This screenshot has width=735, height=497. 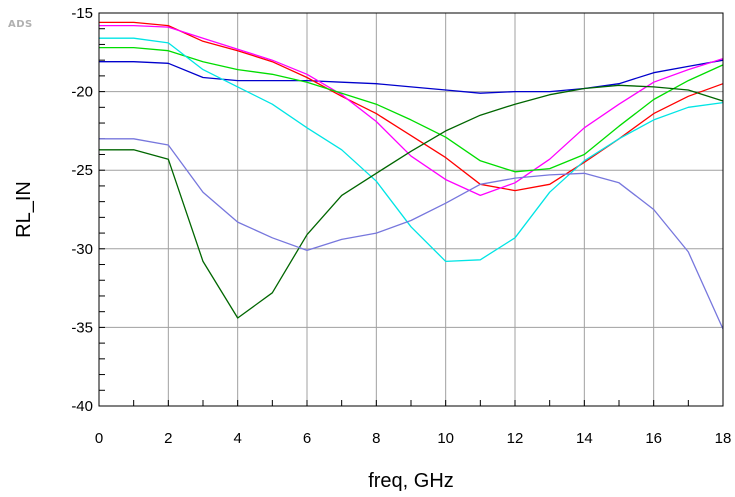 What do you see at coordinates (82, 210) in the screenshot?
I see `y-tick-labels: -40 -35 -30 -25 -20 -15` at bounding box center [82, 210].